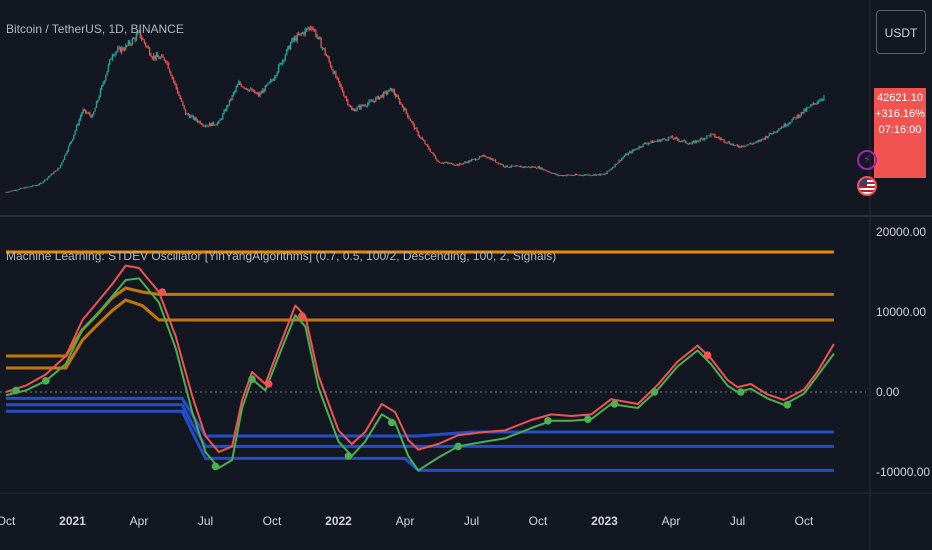 This screenshot has width=932, height=550. I want to click on us-flag-icon, so click(867, 186).